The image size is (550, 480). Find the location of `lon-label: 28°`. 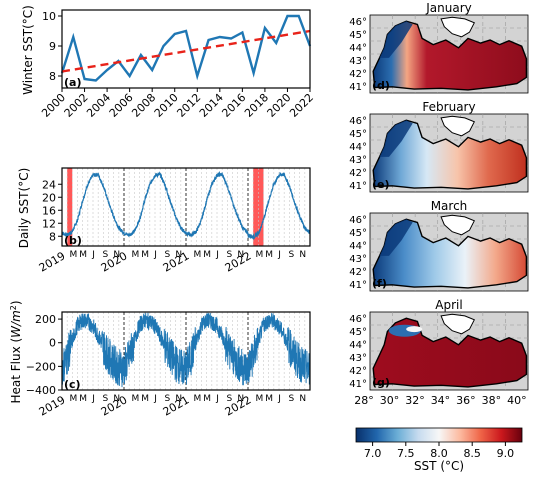

lon-label: 28° is located at coordinates (364, 400).